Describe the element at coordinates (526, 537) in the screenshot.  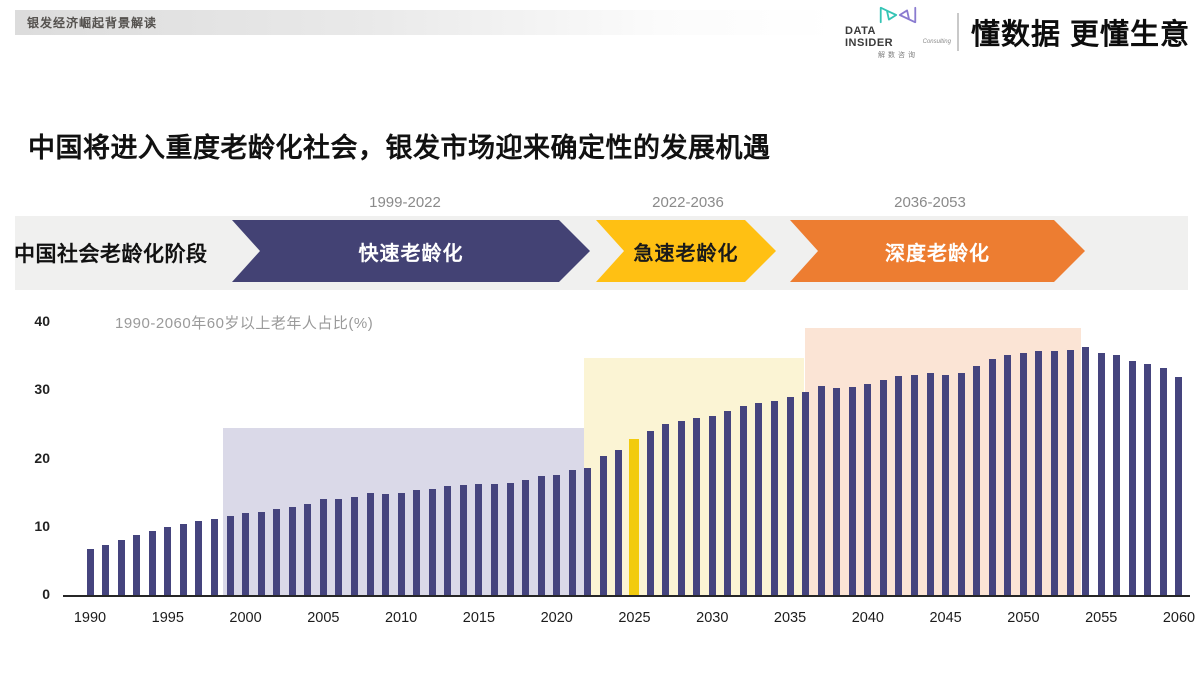
I see `bar-2018` at that location.